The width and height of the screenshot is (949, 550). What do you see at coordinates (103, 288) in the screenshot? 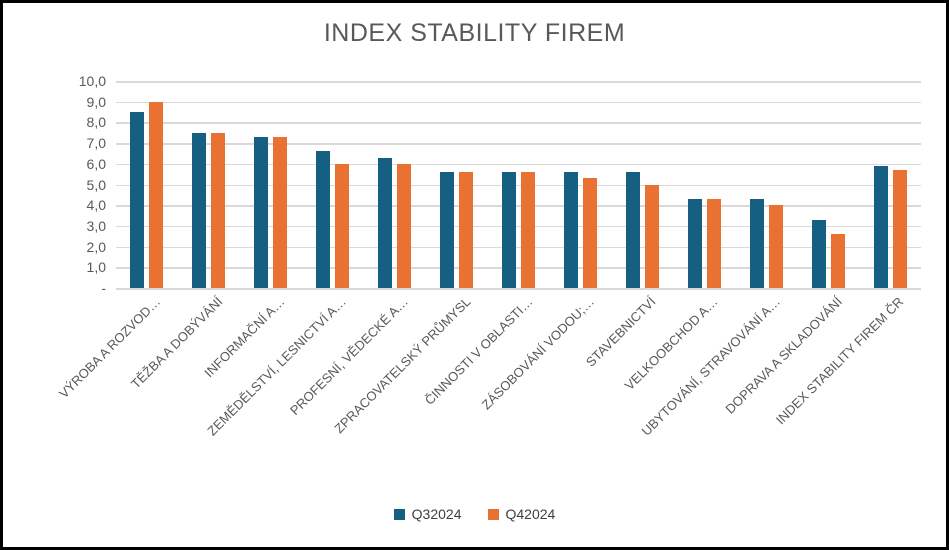
I see `y-axis-tick-label: -` at bounding box center [103, 288].